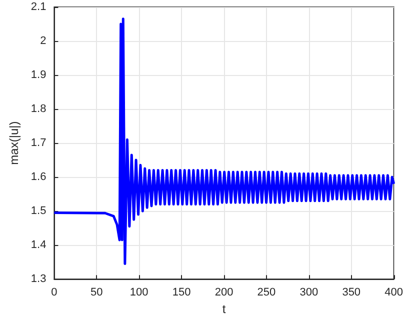 Image resolution: width=406 pixels, height=320 pixels. Describe the element at coordinates (394, 292) in the screenshot. I see `x-tick-label: 400` at that location.